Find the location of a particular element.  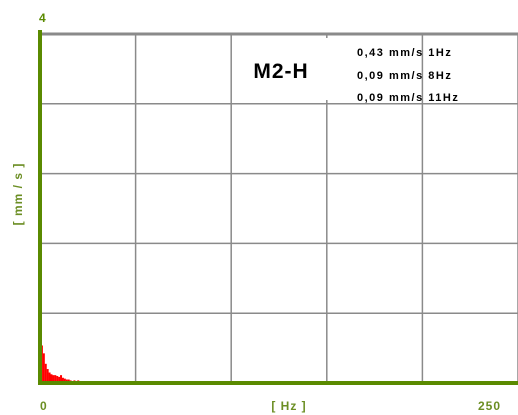

peak-annotation-3: 0,09 mm/s 11Hz is located at coordinates (408, 98).